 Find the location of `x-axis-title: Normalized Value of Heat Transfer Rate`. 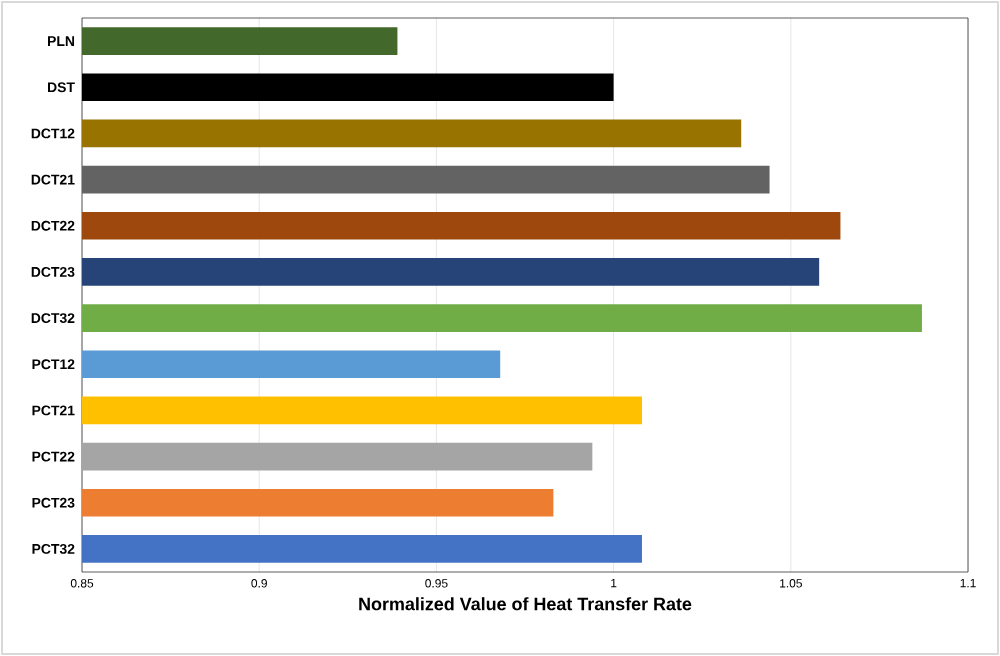

x-axis-title: Normalized Value of Heat Transfer Rate is located at coordinates (525, 604).